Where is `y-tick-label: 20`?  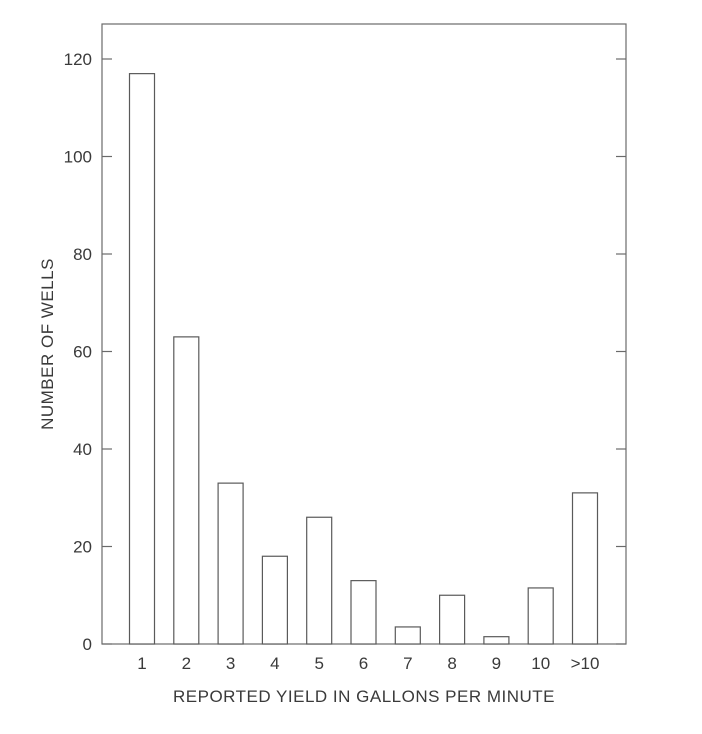 y-tick-label: 20 is located at coordinates (82, 547).